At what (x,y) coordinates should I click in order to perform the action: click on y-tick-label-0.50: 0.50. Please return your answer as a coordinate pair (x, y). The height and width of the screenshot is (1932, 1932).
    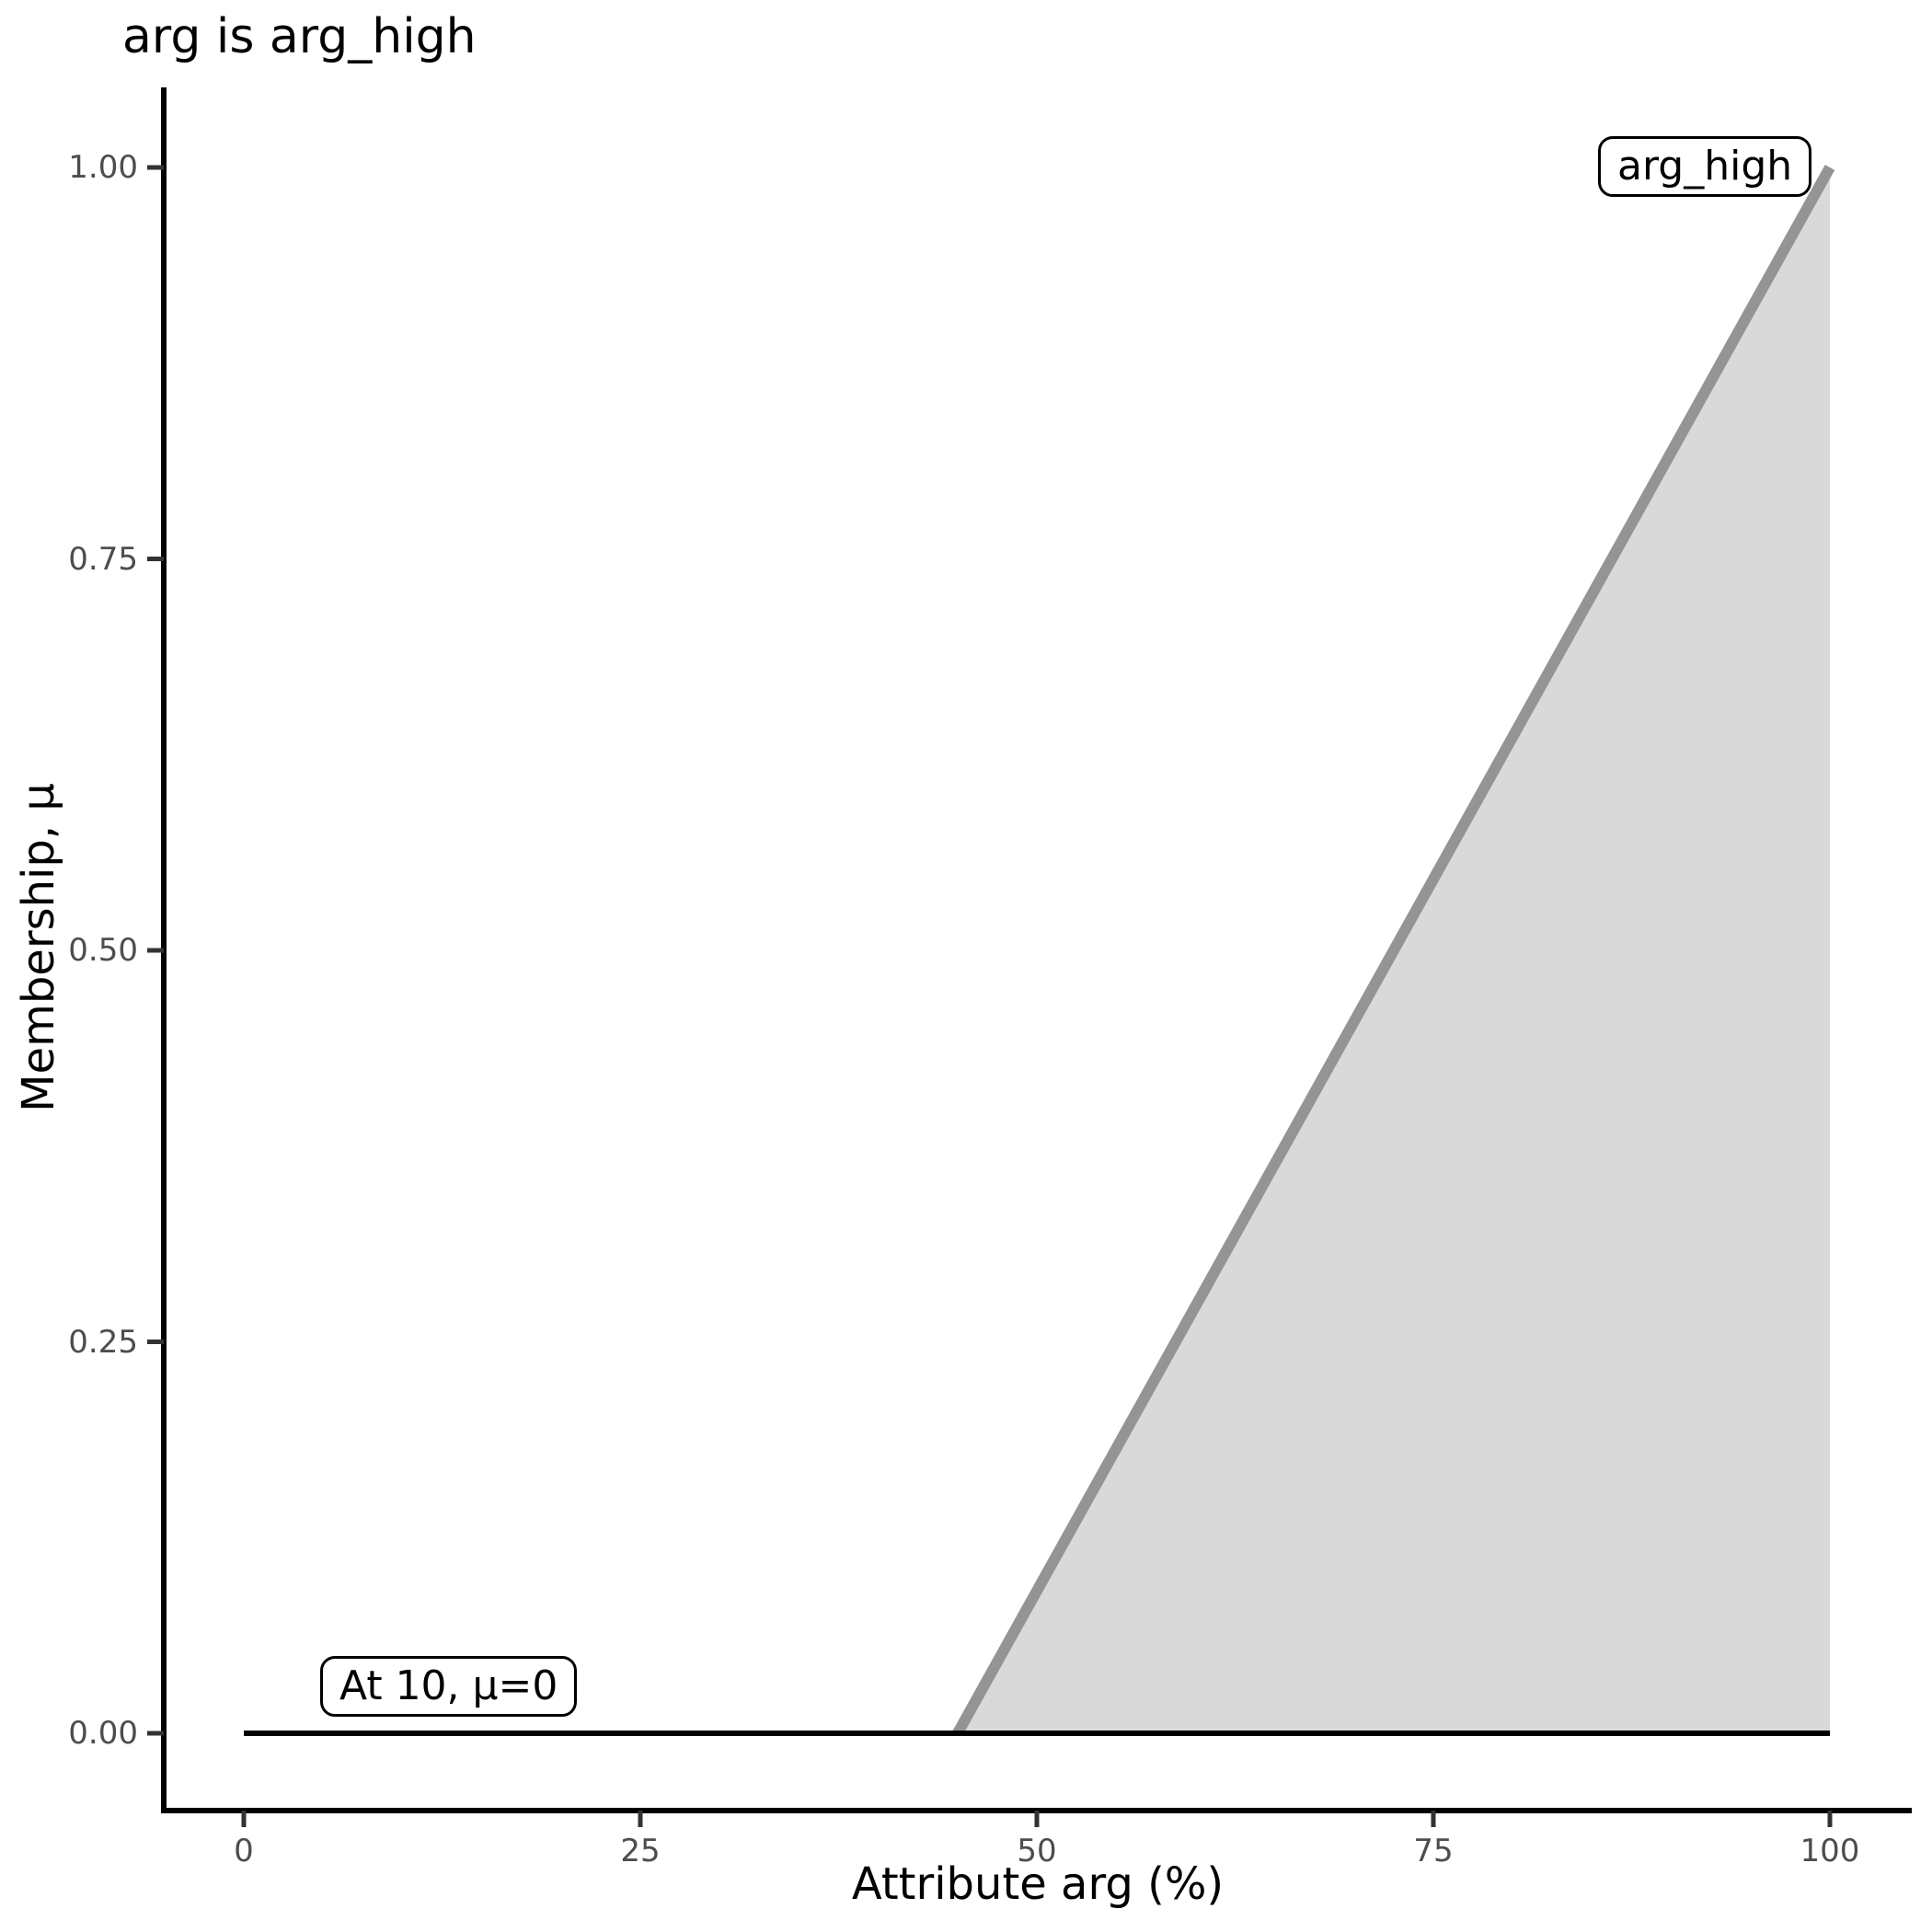
    Looking at the image, I should click on (103, 951).